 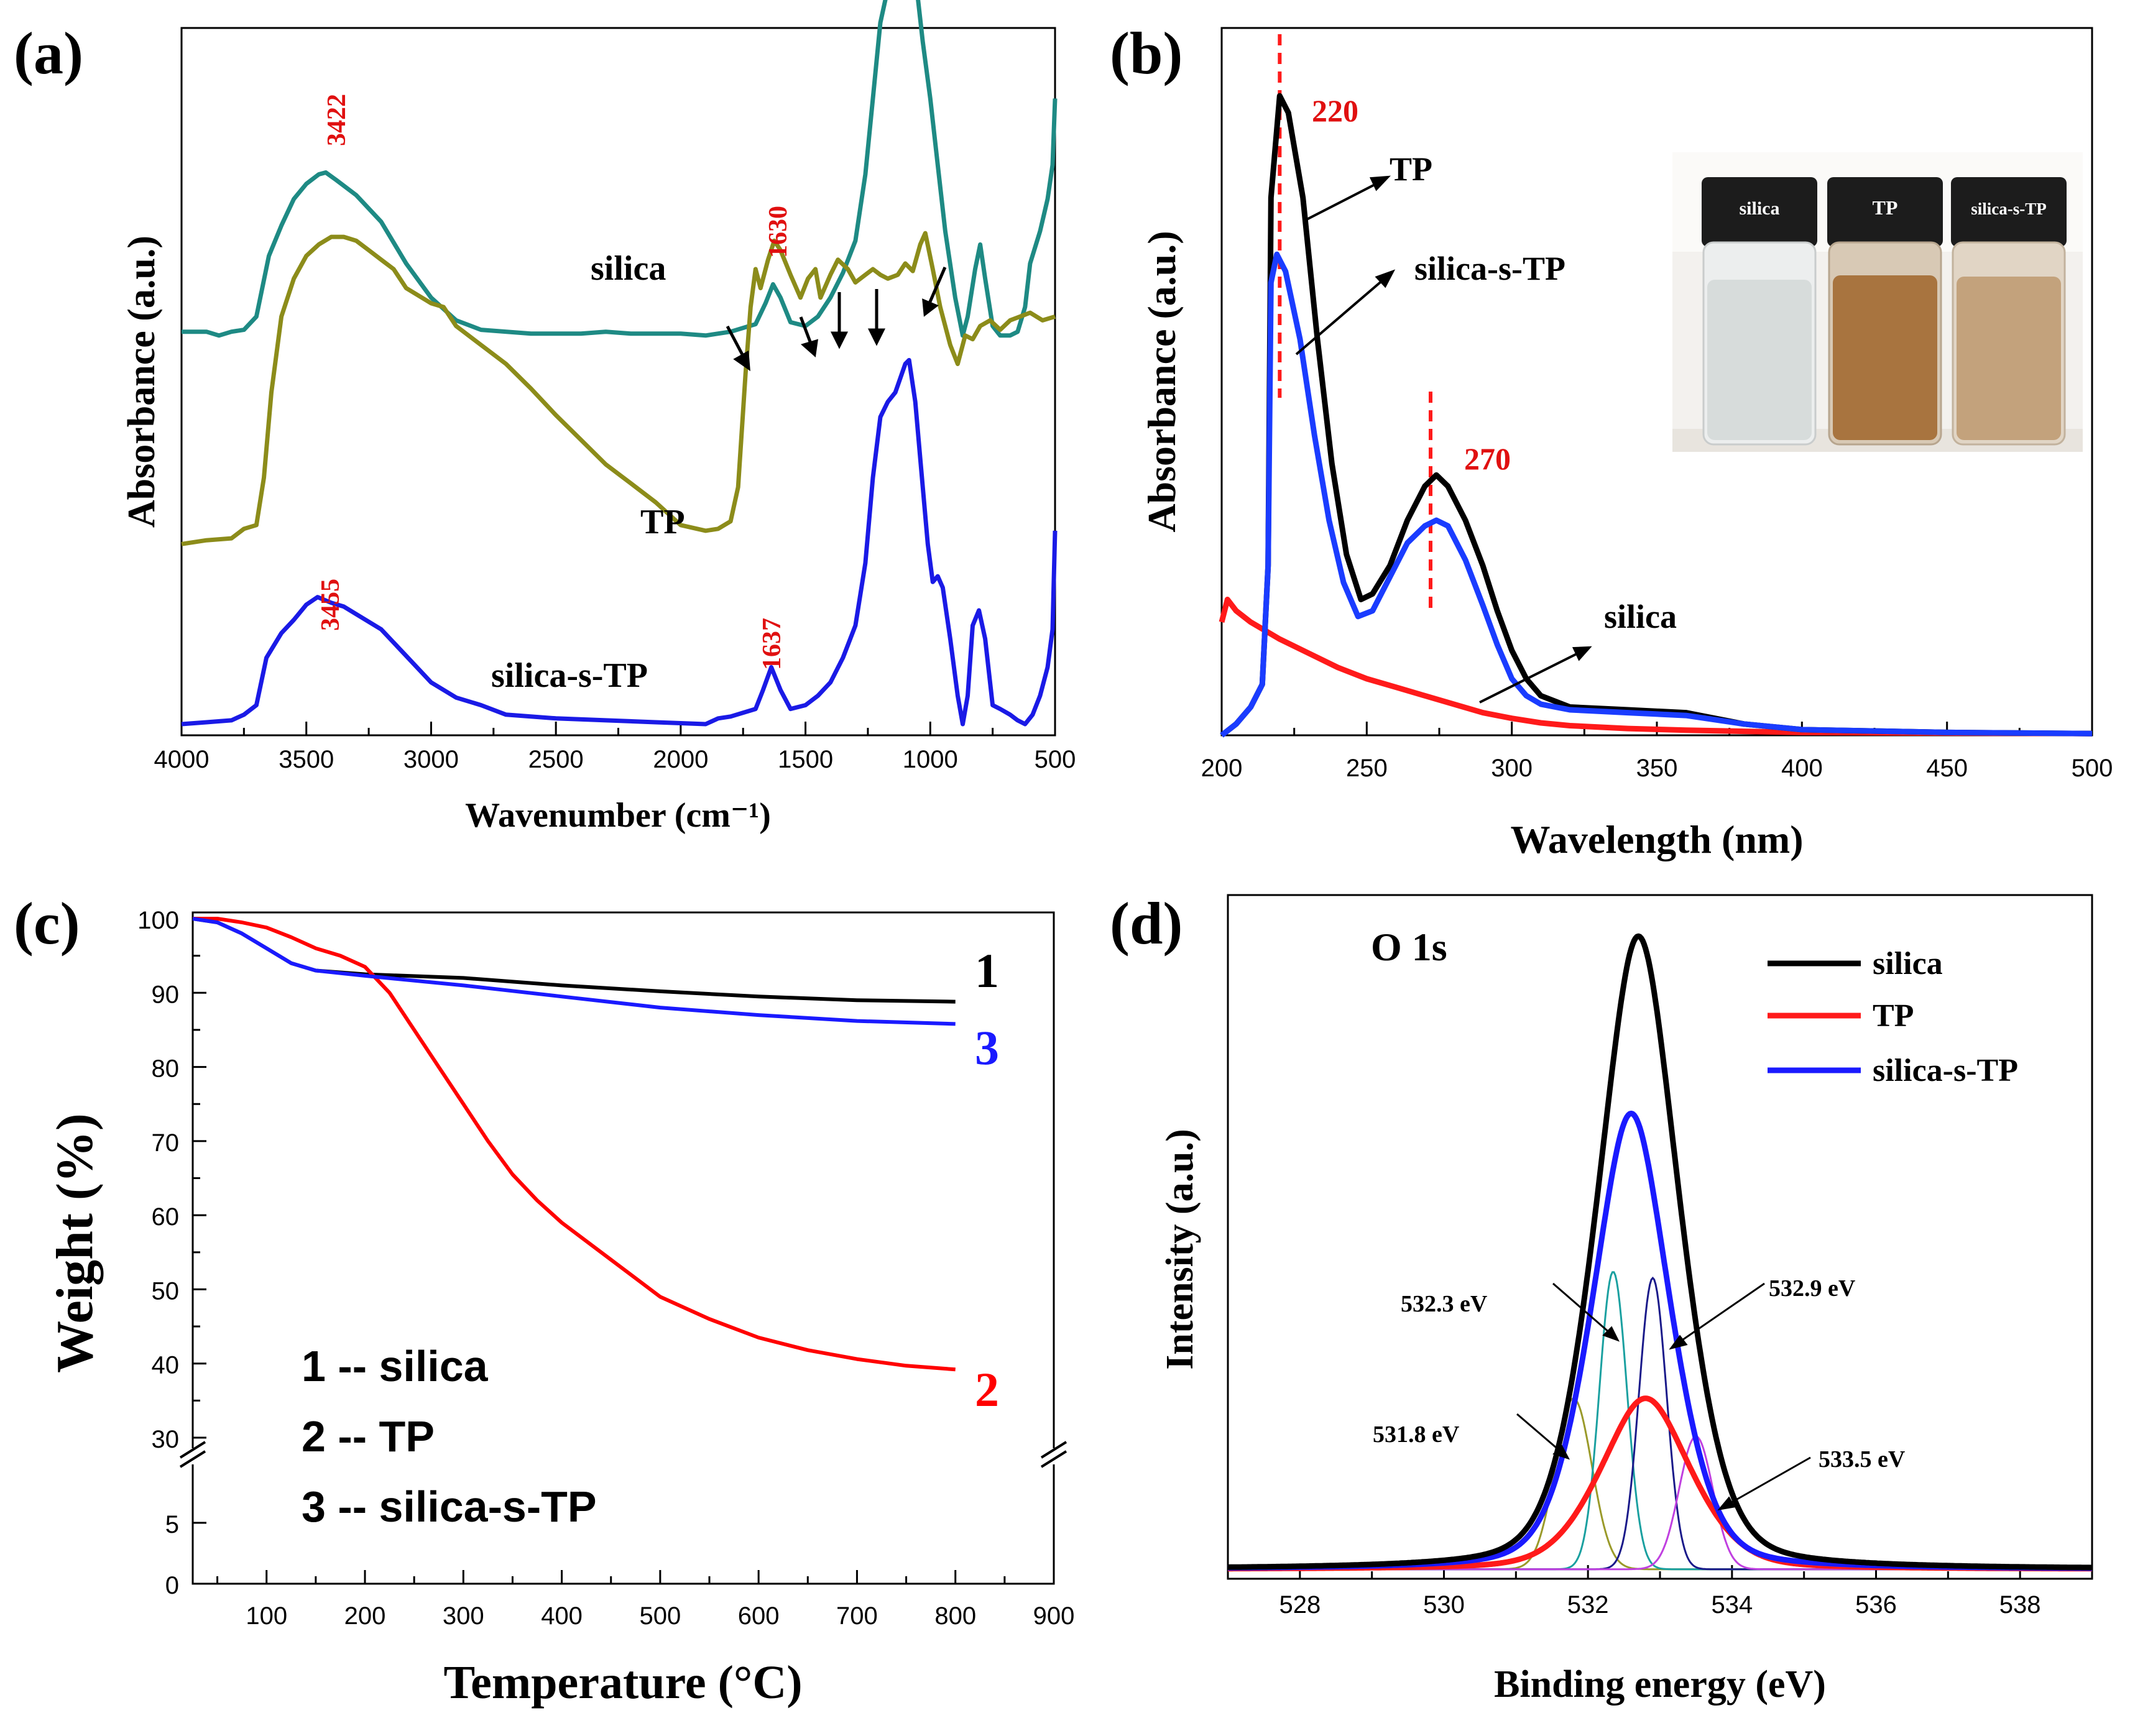 I want to click on panel-label-b: (b), so click(x=1147, y=53).